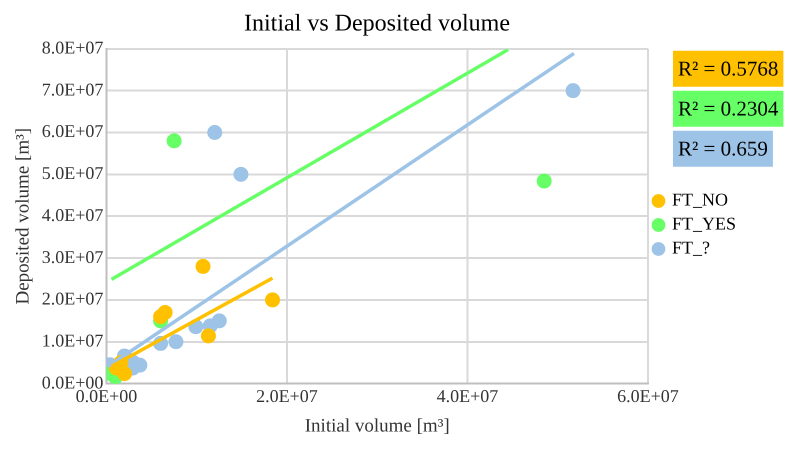 Image resolution: width=809 pixels, height=450 pixels. I want to click on y-tick-label: 4.0E+07, so click(73, 214).